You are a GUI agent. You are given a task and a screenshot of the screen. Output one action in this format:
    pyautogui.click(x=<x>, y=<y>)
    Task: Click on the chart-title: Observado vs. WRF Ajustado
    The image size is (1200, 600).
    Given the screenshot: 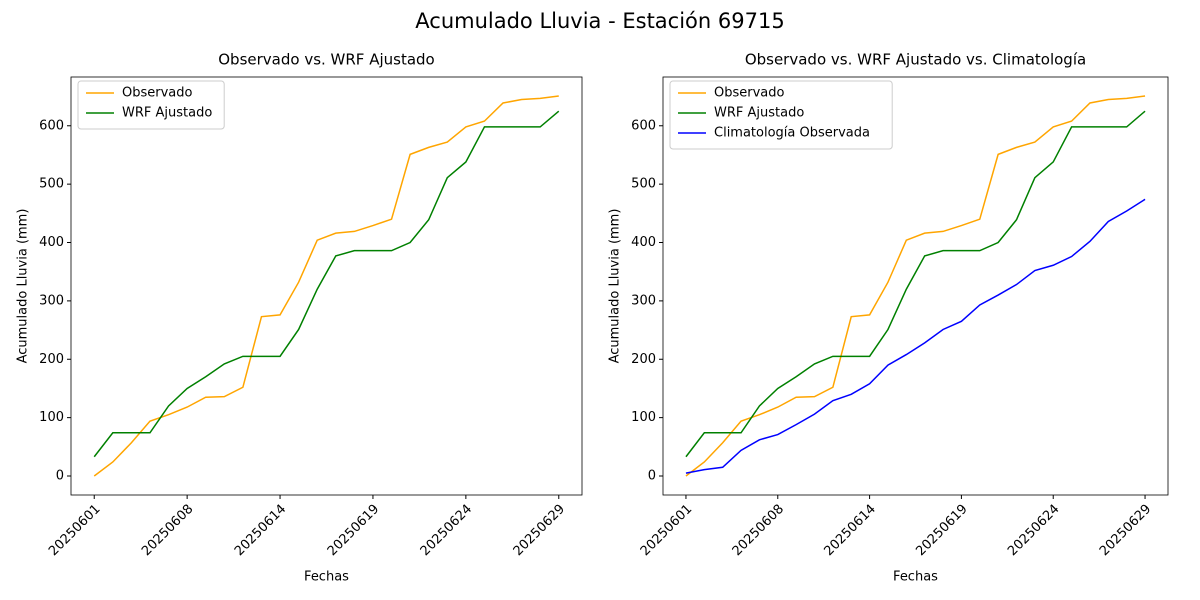 What is the action you would take?
    pyautogui.click(x=326, y=60)
    